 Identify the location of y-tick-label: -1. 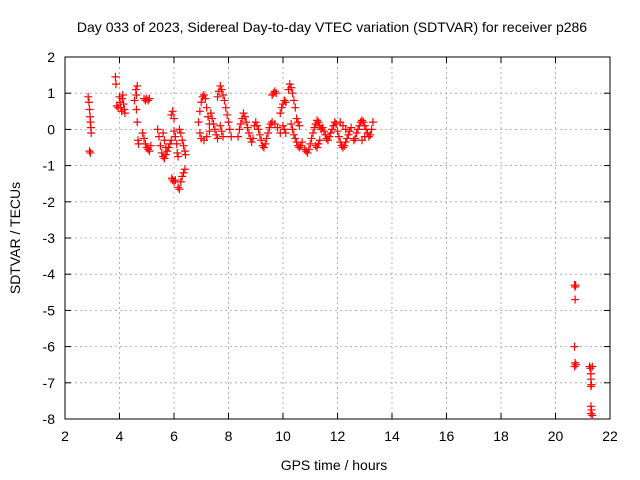
(49, 166).